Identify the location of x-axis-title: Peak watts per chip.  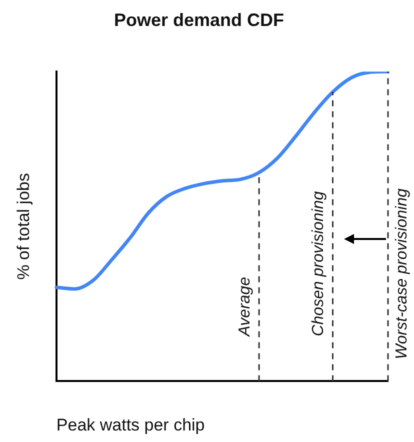
(130, 424).